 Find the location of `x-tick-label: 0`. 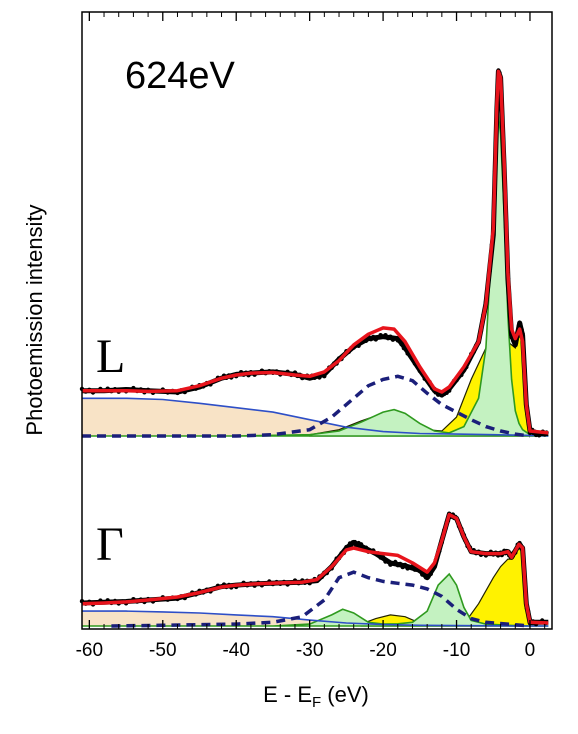

x-tick-label: 0 is located at coordinates (530, 650).